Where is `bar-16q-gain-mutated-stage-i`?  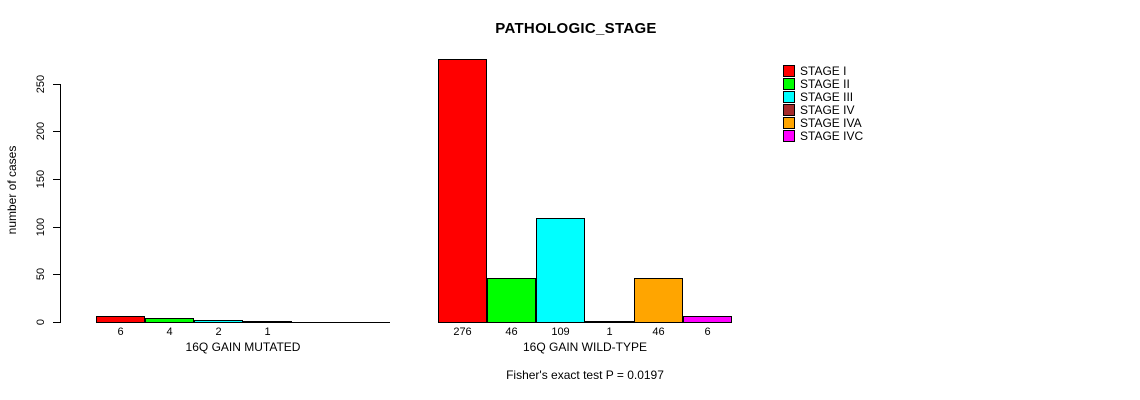
bar-16q-gain-mutated-stage-i is located at coordinates (120, 319).